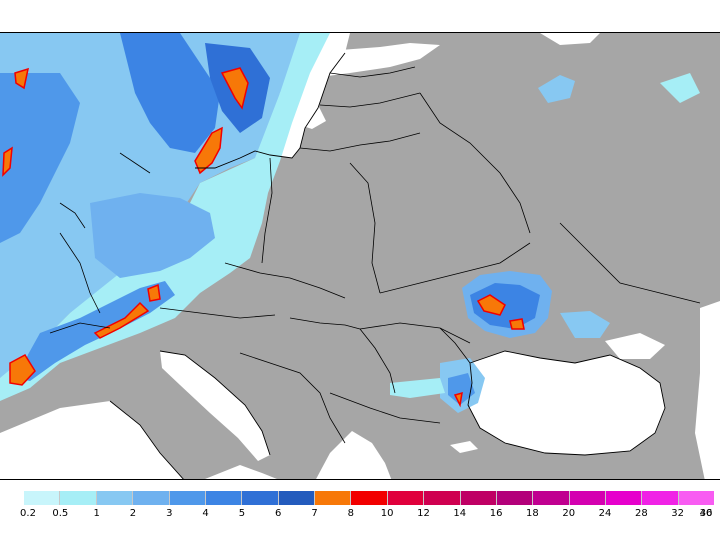 This screenshot has height=540, width=720. Describe the element at coordinates (96, 513) in the screenshot. I see `legend-label: 1` at that location.